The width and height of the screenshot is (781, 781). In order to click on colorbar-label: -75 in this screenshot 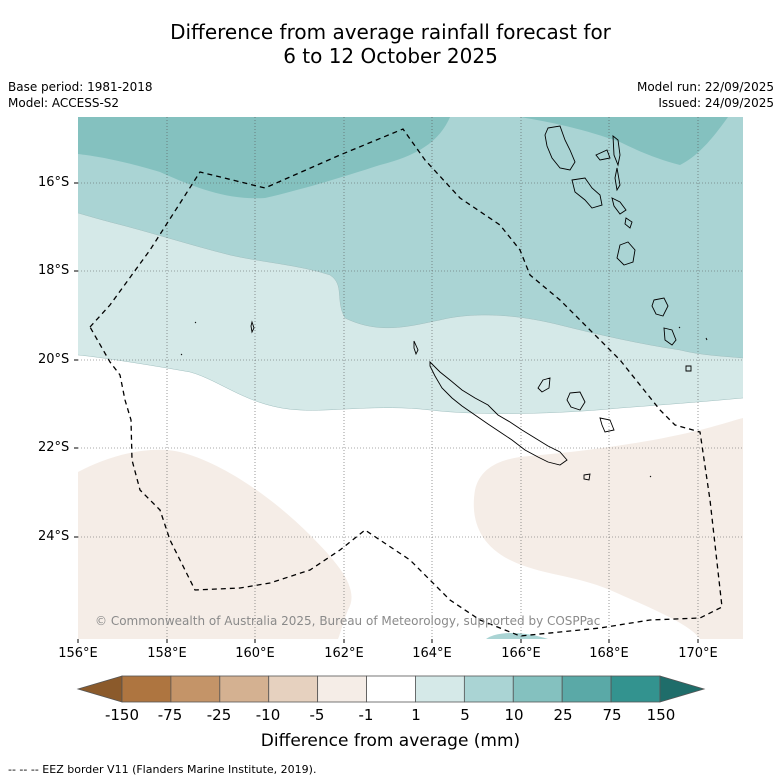, I will do `click(170, 715)`.